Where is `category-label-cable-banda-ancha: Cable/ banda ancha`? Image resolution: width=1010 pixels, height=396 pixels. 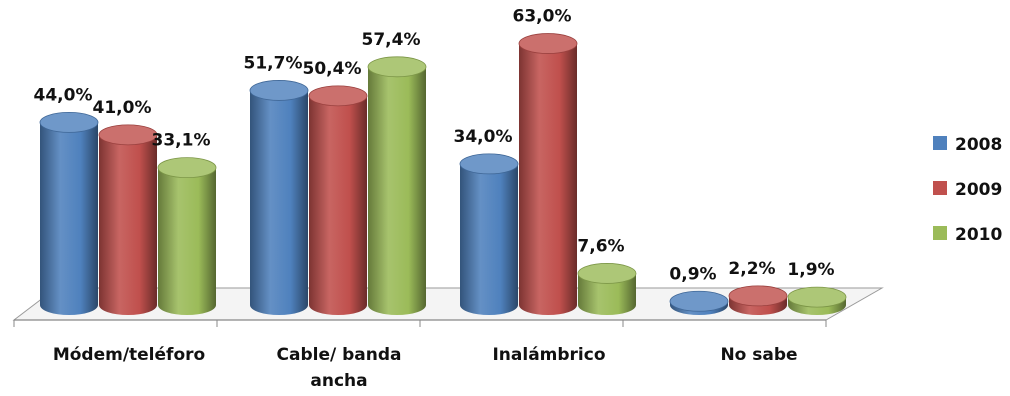 category-label-cable-banda-ancha: Cable/ banda ancha is located at coordinates (339, 368).